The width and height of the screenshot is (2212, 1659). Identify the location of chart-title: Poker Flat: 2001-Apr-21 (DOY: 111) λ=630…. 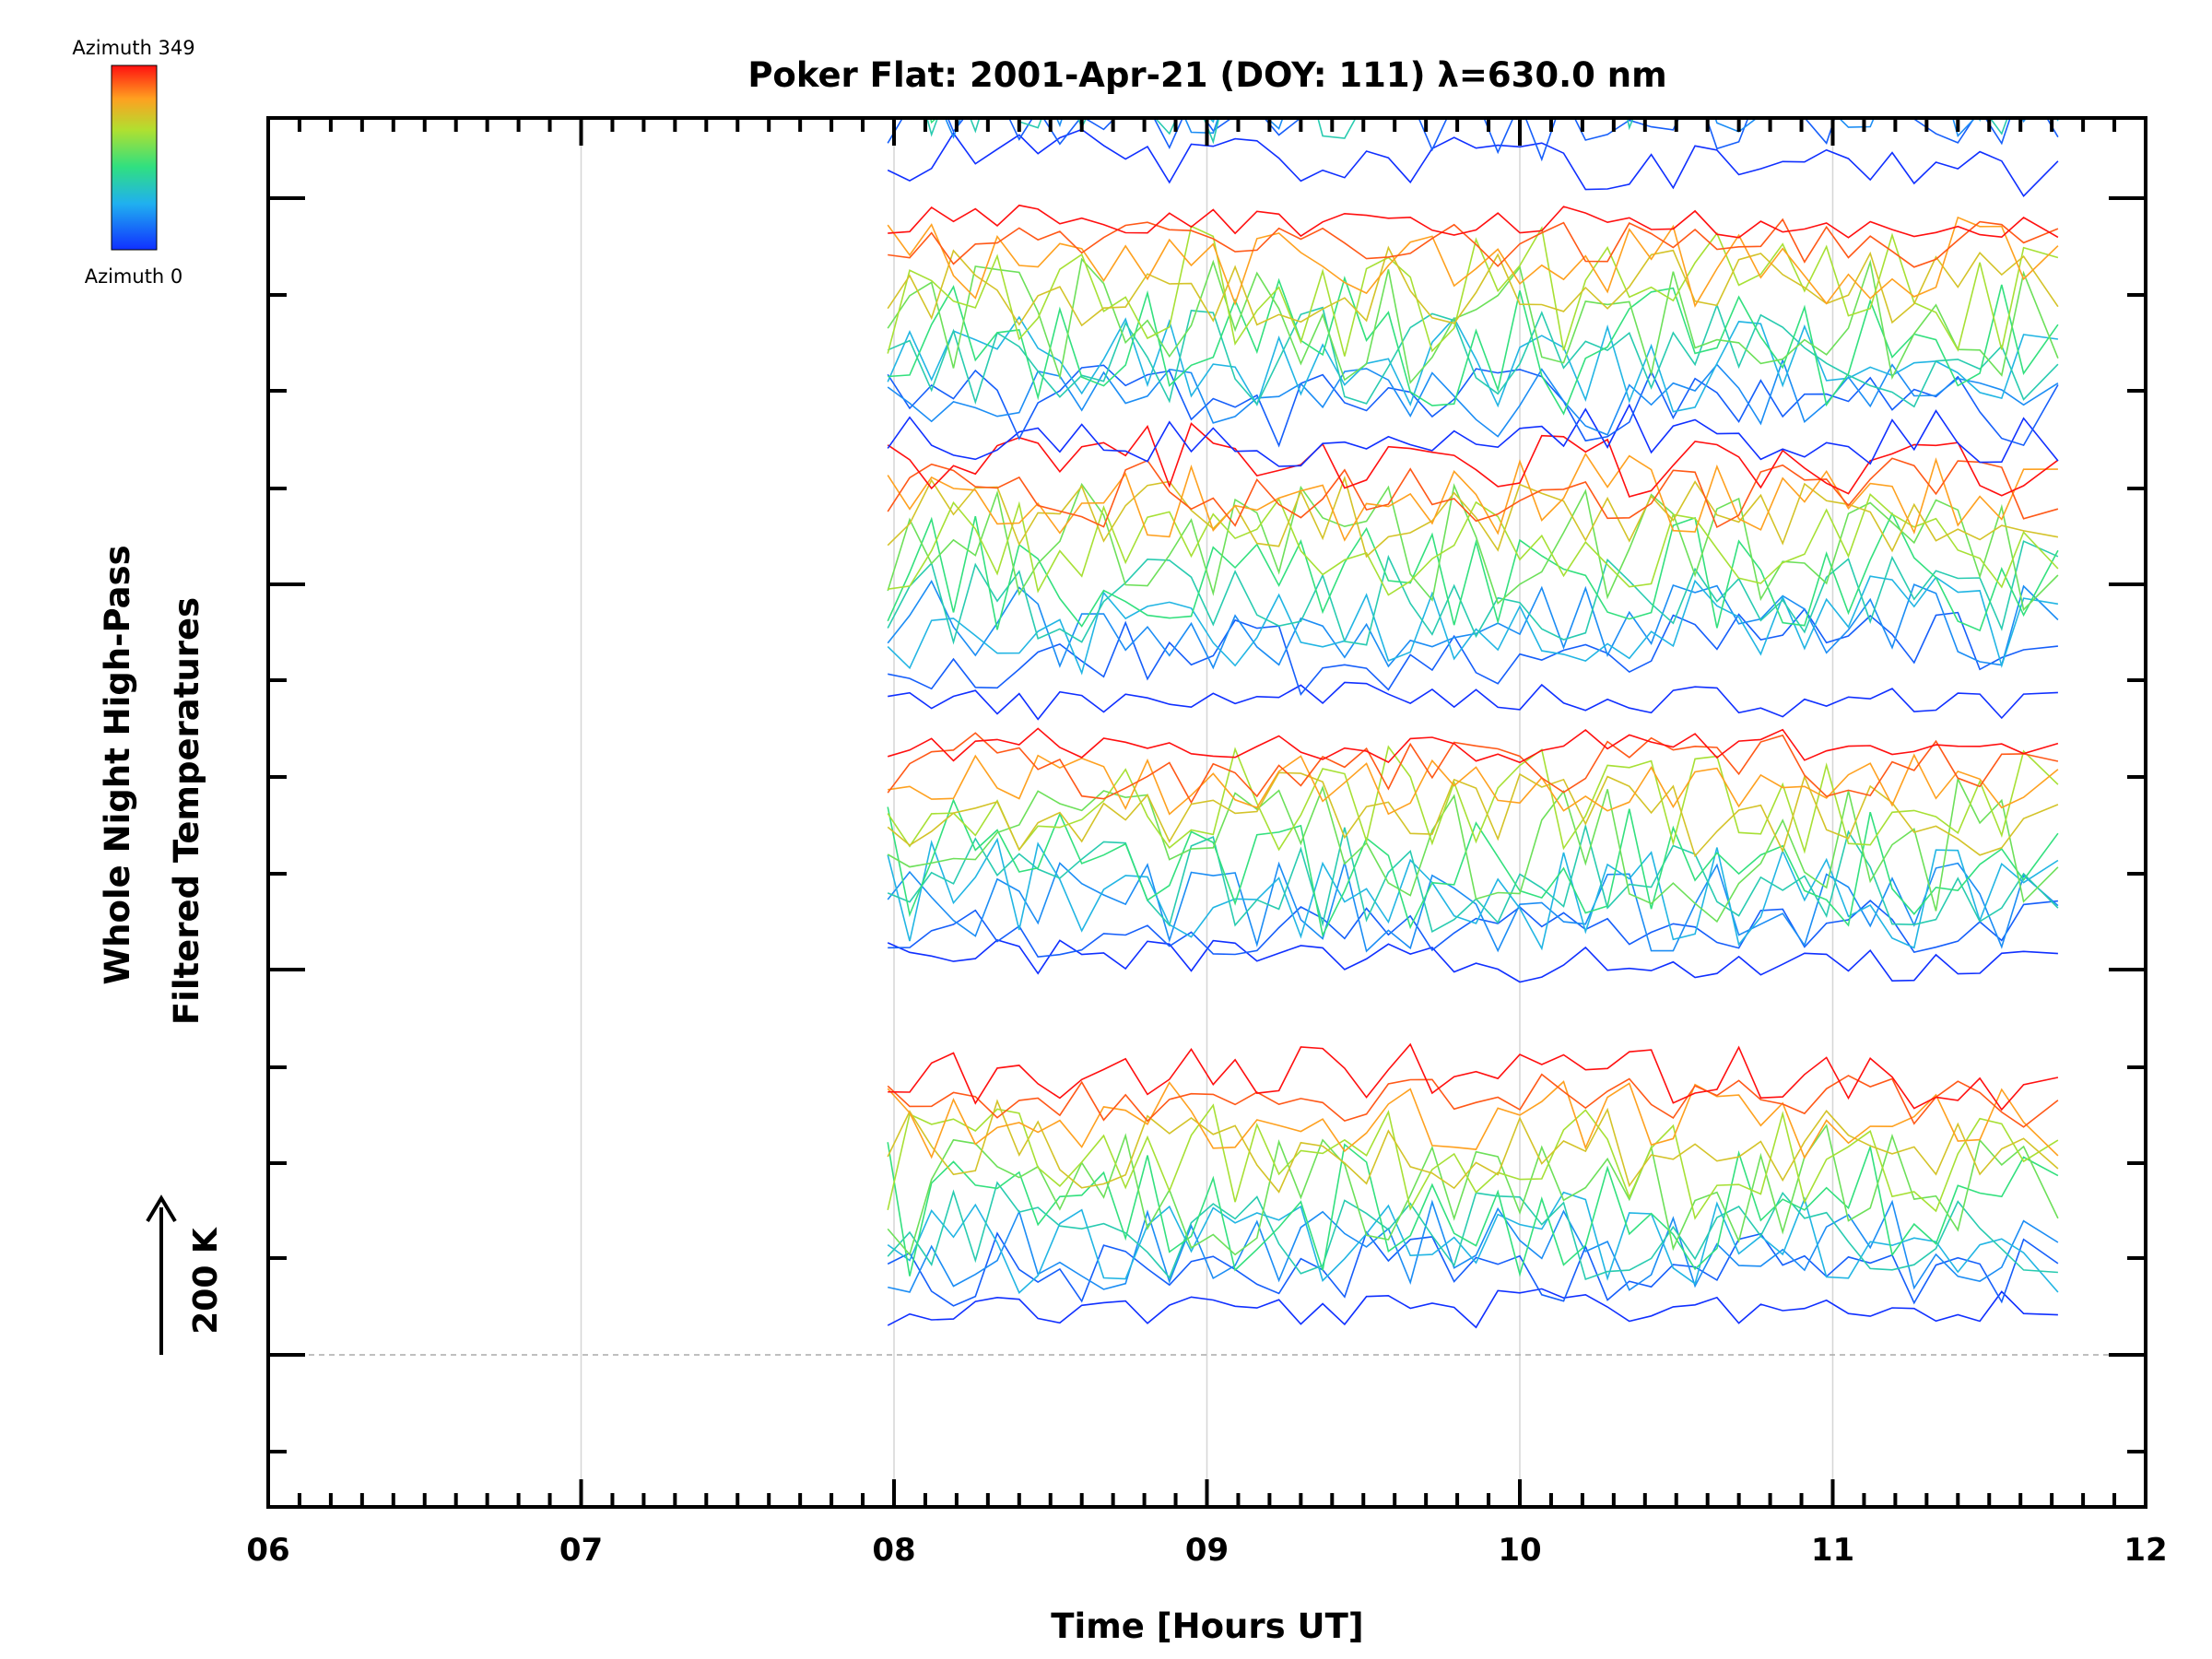
(1206, 75).